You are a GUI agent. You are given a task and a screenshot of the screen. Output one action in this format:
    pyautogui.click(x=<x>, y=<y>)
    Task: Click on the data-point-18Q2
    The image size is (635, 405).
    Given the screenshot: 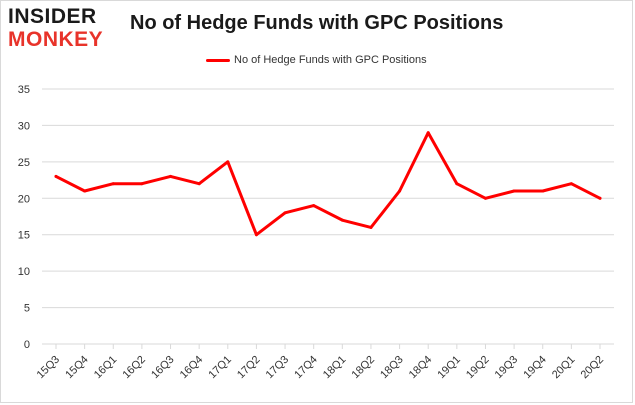 What is the action you would take?
    pyautogui.click(x=371, y=227)
    